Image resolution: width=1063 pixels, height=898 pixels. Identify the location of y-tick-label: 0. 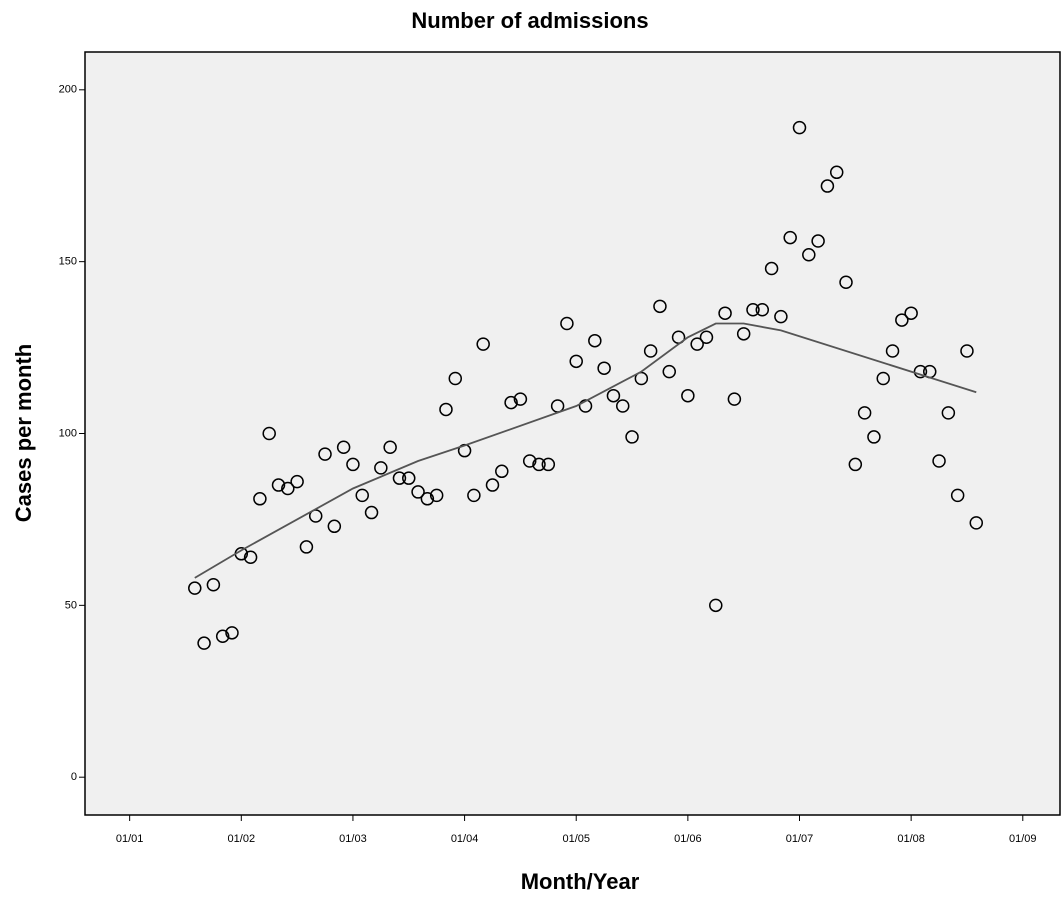
(74, 777).